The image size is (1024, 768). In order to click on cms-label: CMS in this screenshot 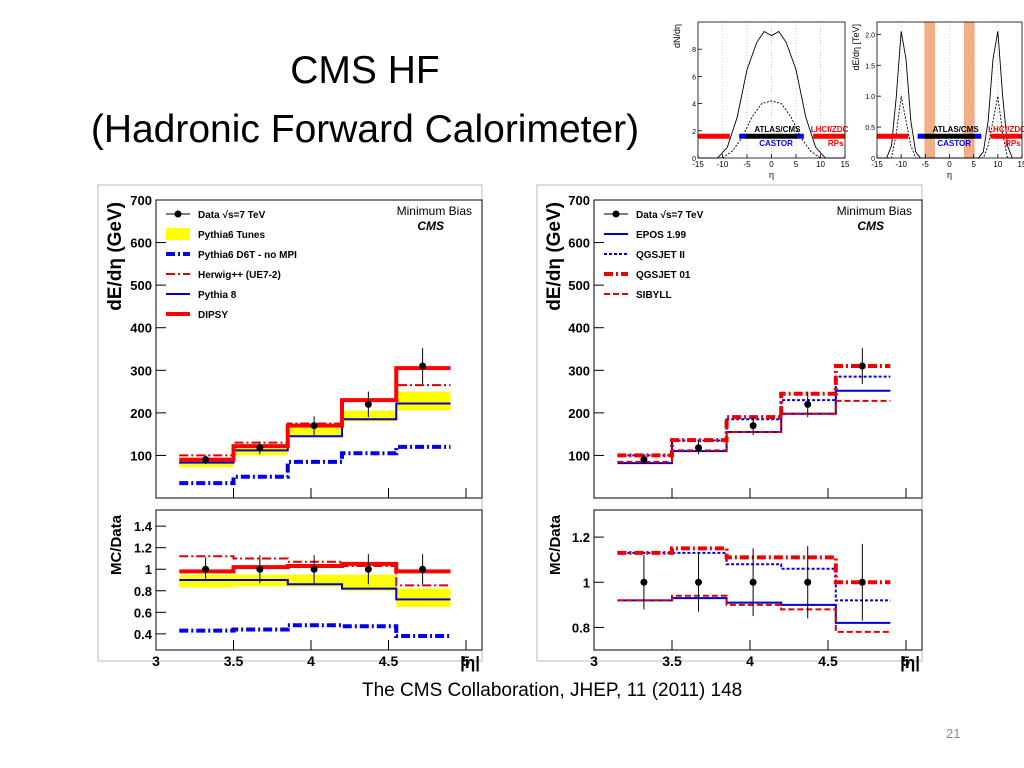, I will do `click(430, 226)`.